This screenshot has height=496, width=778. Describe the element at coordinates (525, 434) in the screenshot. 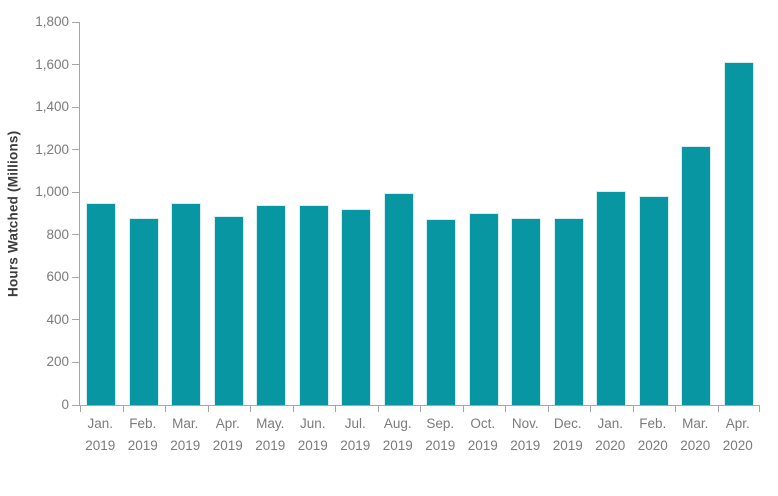

I see `x-axis-label: Nov. 2019` at that location.